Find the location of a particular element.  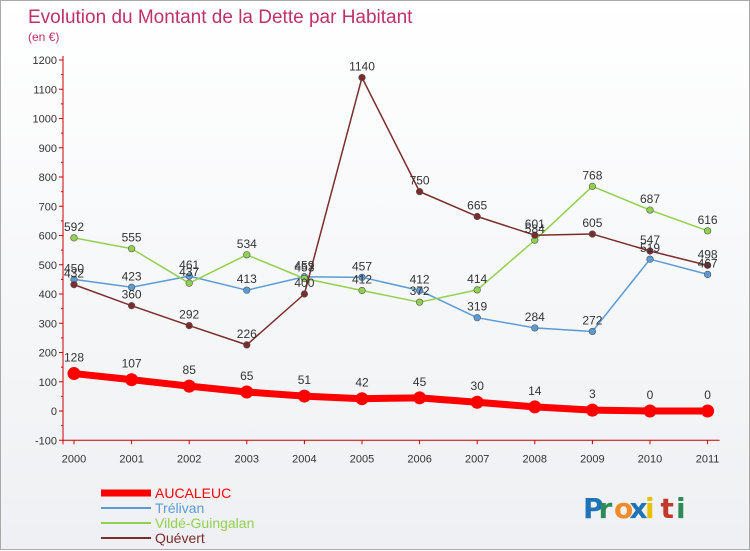

data-label: 750 is located at coordinates (420, 181).